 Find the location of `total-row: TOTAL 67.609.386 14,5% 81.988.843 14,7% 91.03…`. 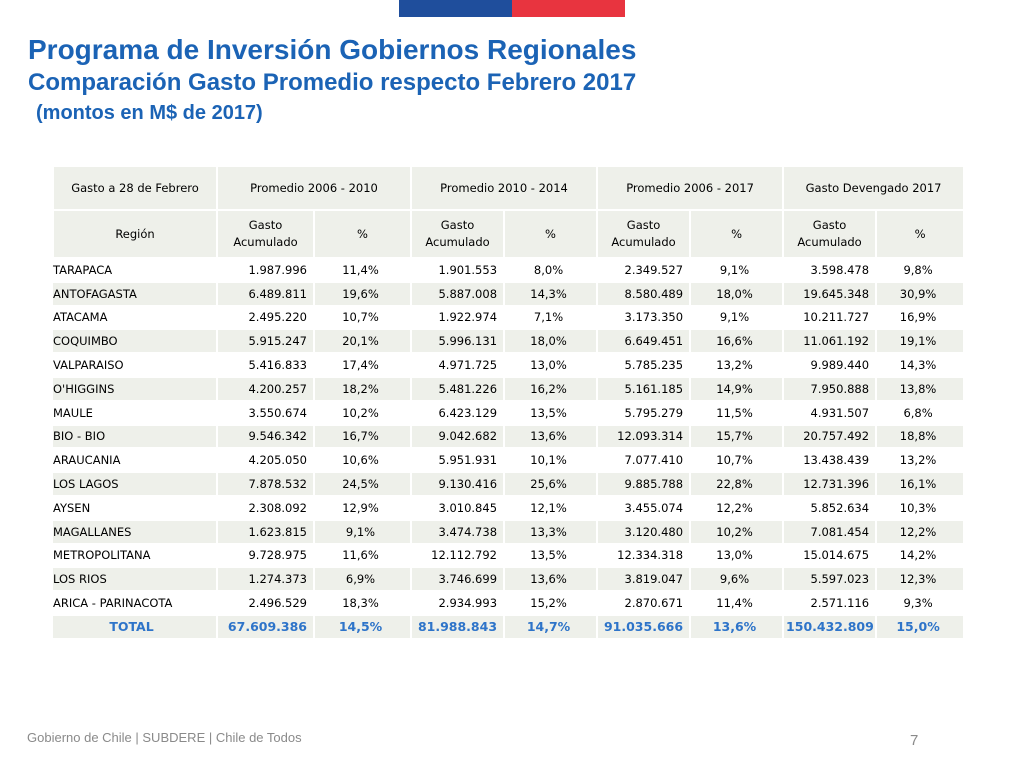

total-row: TOTAL 67.609.386 14,5% 81.988.843 14,7% 91.03… is located at coordinates (509, 627).